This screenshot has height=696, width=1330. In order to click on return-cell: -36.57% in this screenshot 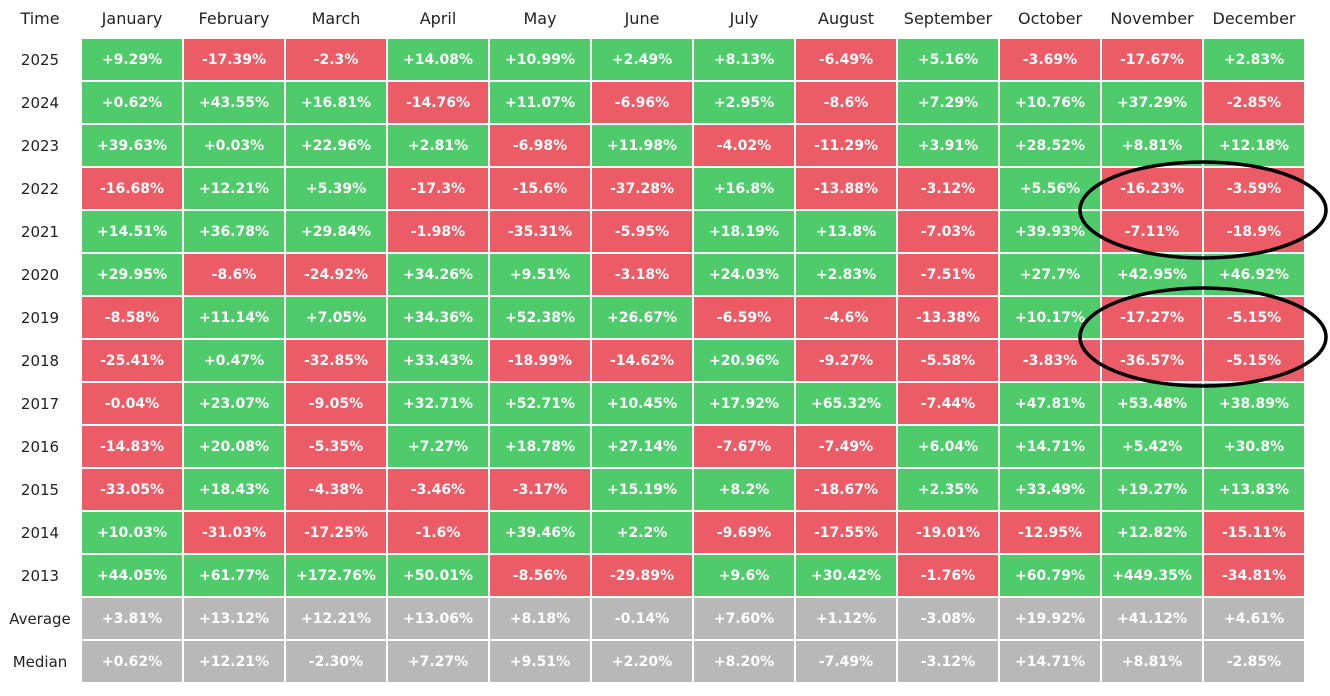, I will do `click(1152, 360)`.